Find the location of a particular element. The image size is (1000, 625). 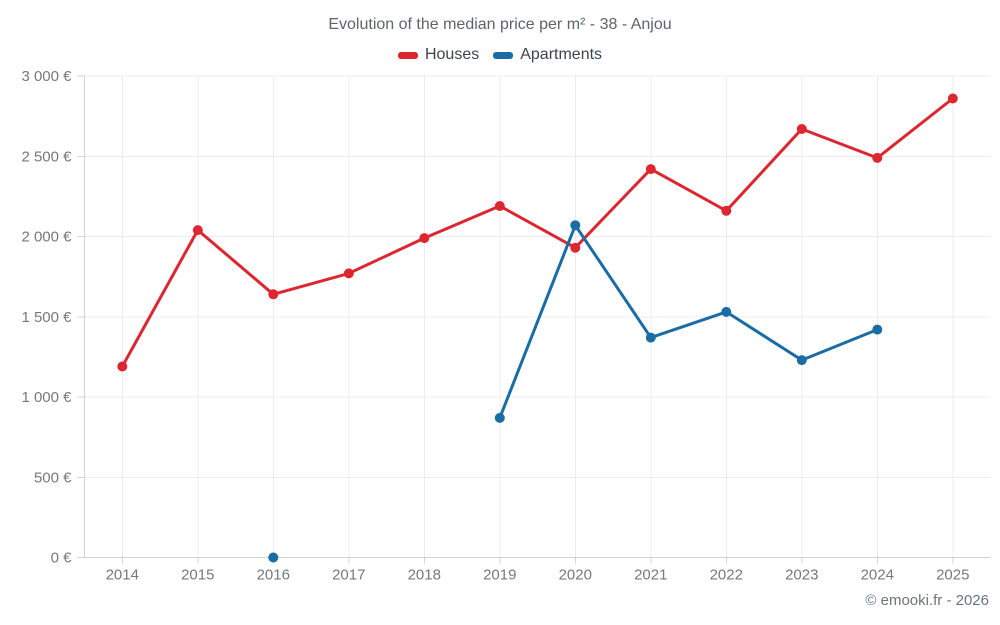

series-line-apartments is located at coordinates (688, 321).